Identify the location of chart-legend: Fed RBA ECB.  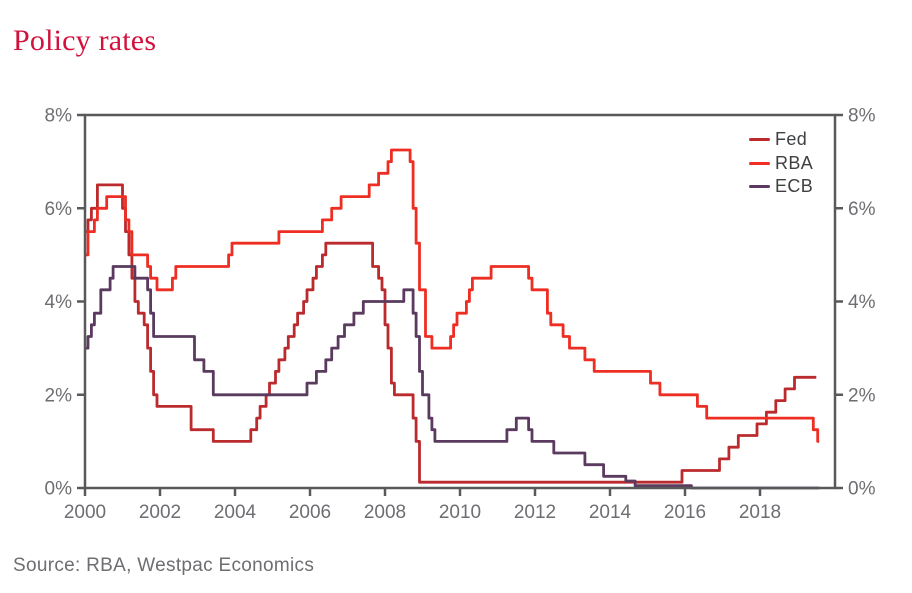
(781, 163).